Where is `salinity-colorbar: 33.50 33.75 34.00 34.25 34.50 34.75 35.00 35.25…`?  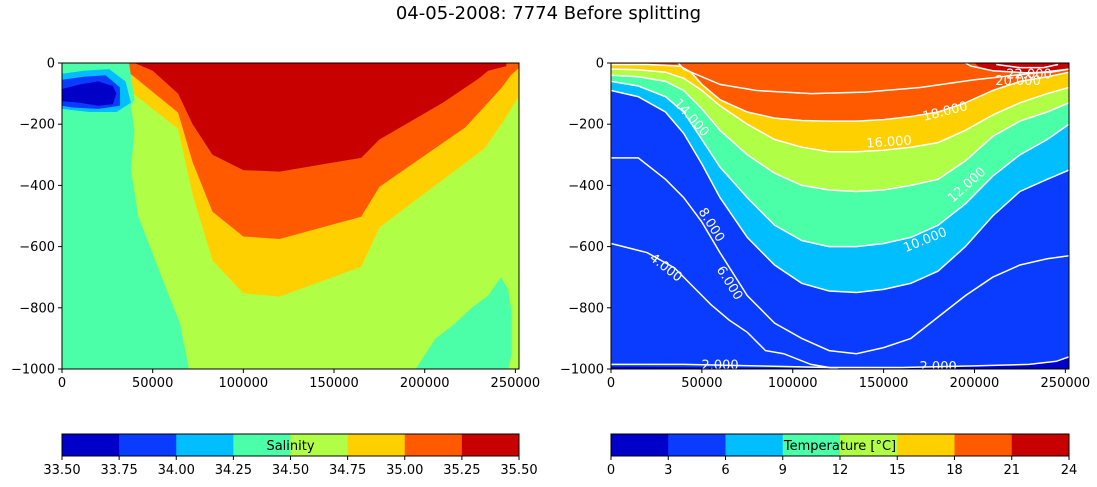 salinity-colorbar: 33.50 33.75 34.00 34.25 34.50 34.75 35.00 35.25… is located at coordinates (290, 455).